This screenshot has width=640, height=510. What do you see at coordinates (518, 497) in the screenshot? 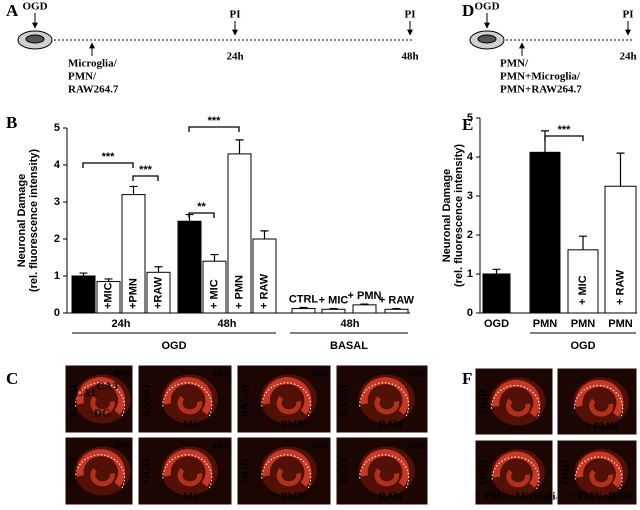
I see `treatment-label: + PMN+Microglia` at bounding box center [518, 497].